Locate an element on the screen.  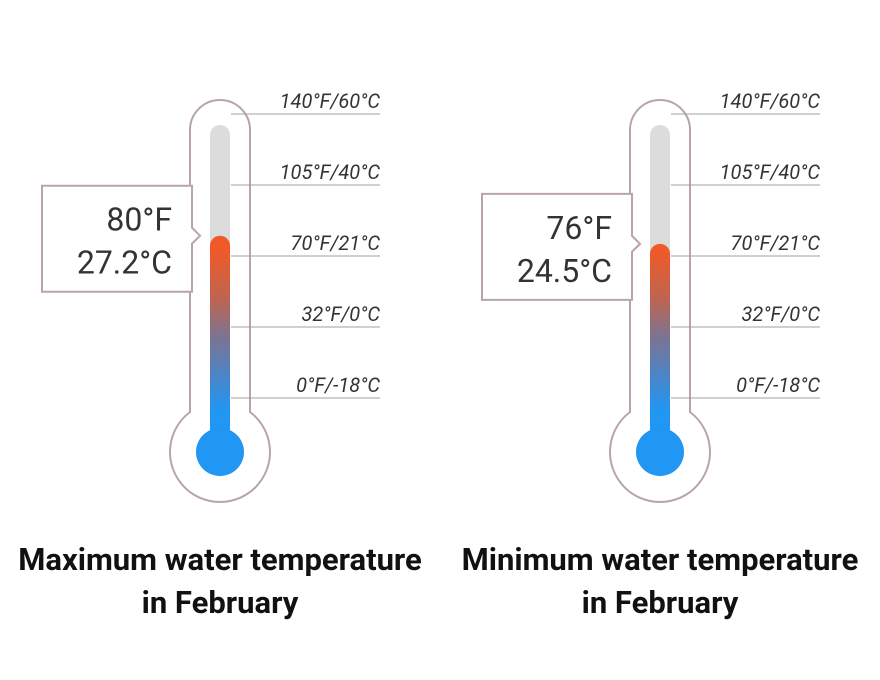
gauge-title: Minimum water temperature in February is located at coordinates (660, 581).